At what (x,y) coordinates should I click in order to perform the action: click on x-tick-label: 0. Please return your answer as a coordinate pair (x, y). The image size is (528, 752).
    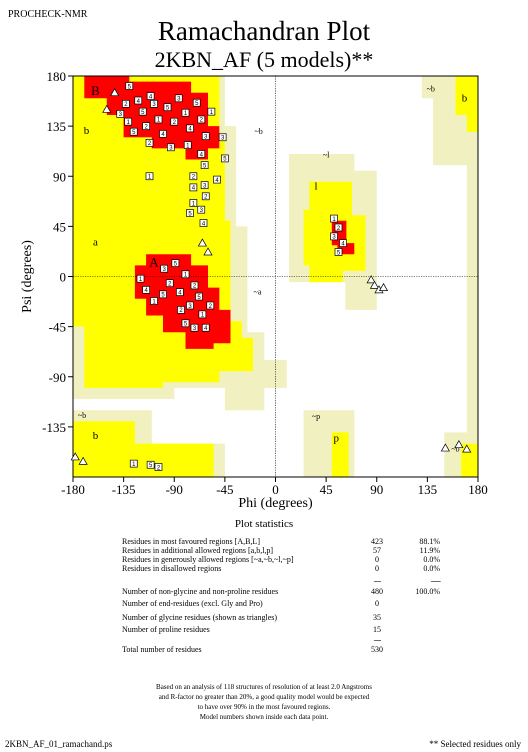
    Looking at the image, I should click on (275, 489).